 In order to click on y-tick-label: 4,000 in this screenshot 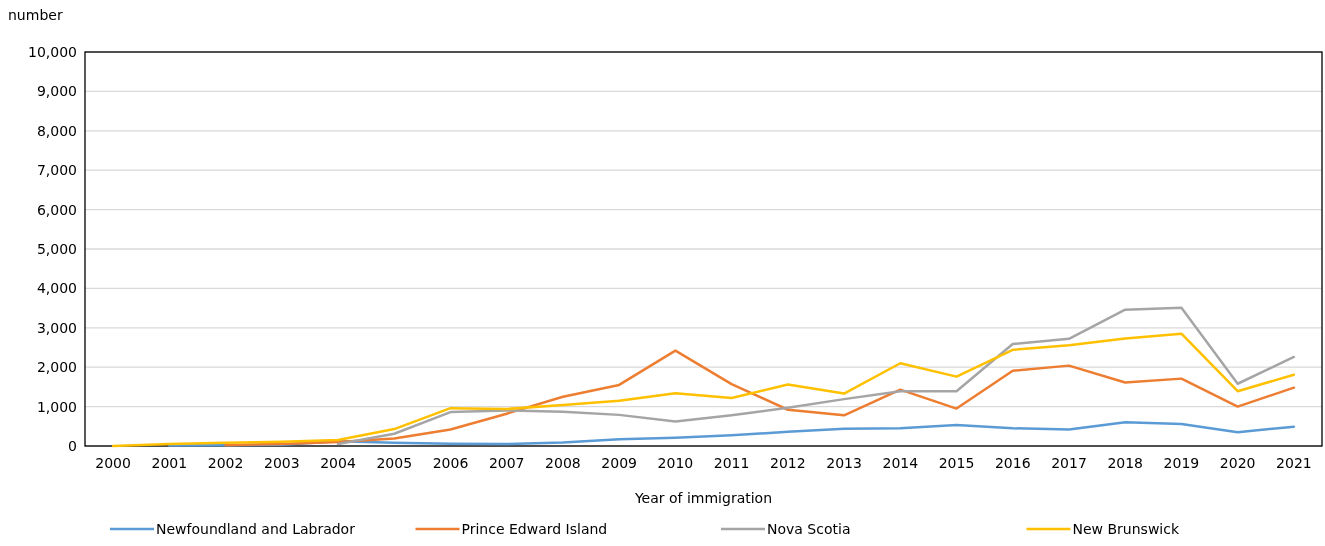, I will do `click(56, 288)`.